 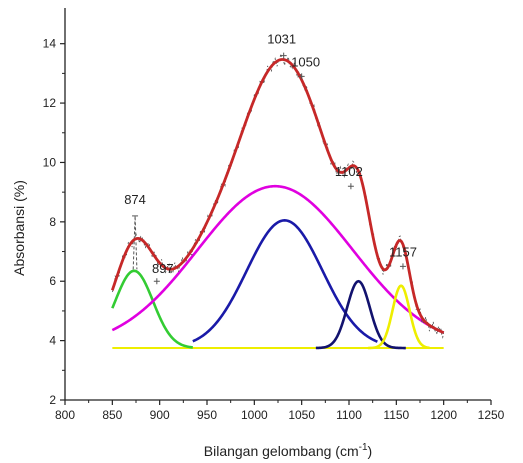 I want to click on y-tick-label: 12, so click(x=50, y=103).